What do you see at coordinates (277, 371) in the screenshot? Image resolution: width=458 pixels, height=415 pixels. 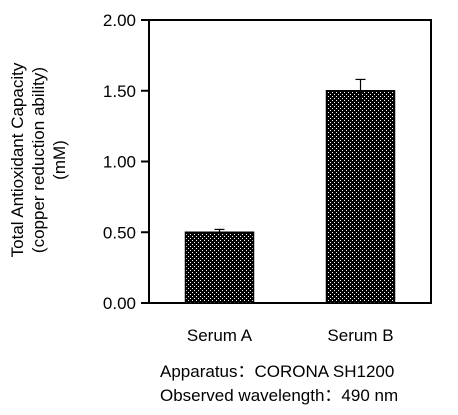 I see `apparatus-note: Apparatus：CORONA SH1200` at bounding box center [277, 371].